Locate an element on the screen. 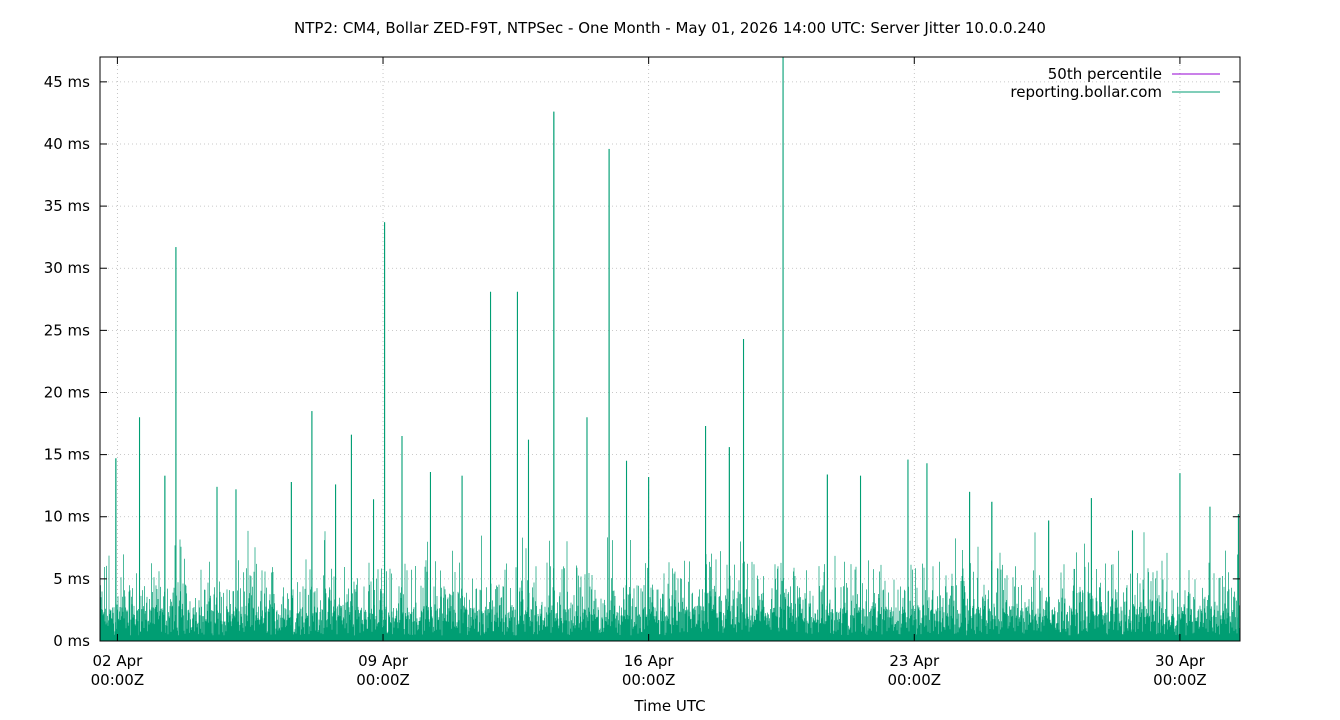 This screenshot has height=720, width=1340. y-tick-label: 5 ms is located at coordinates (71, 579).